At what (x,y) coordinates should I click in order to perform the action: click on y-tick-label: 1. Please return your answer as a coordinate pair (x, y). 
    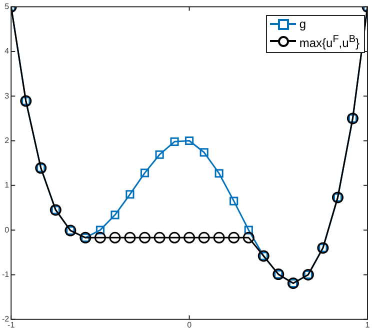
    Looking at the image, I should click on (7, 185).